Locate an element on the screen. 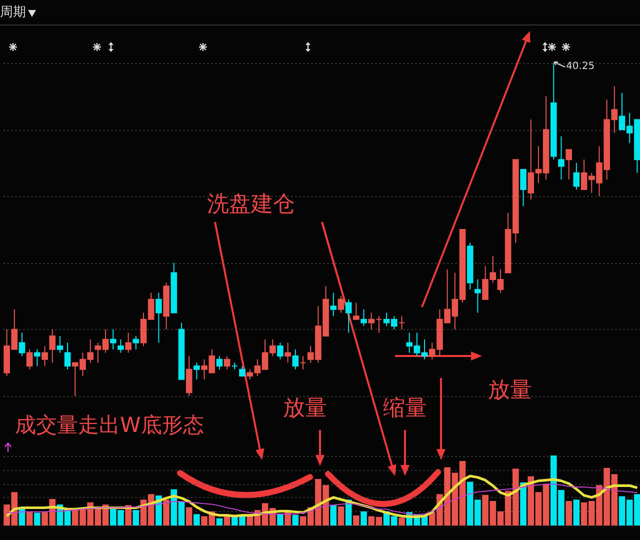 The width and height of the screenshot is (640, 540). text: 周期 is located at coordinates (13, 13).